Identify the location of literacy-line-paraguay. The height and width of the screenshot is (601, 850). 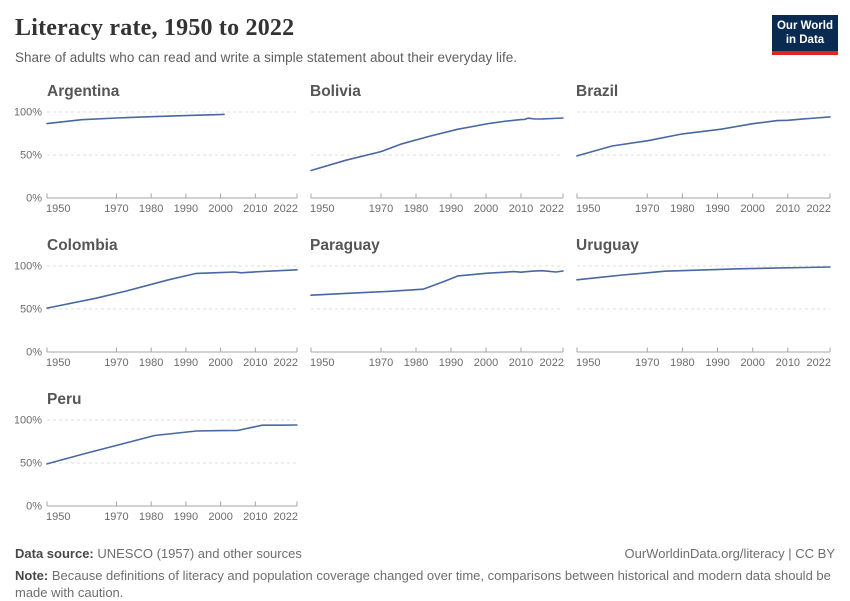
(437, 283).